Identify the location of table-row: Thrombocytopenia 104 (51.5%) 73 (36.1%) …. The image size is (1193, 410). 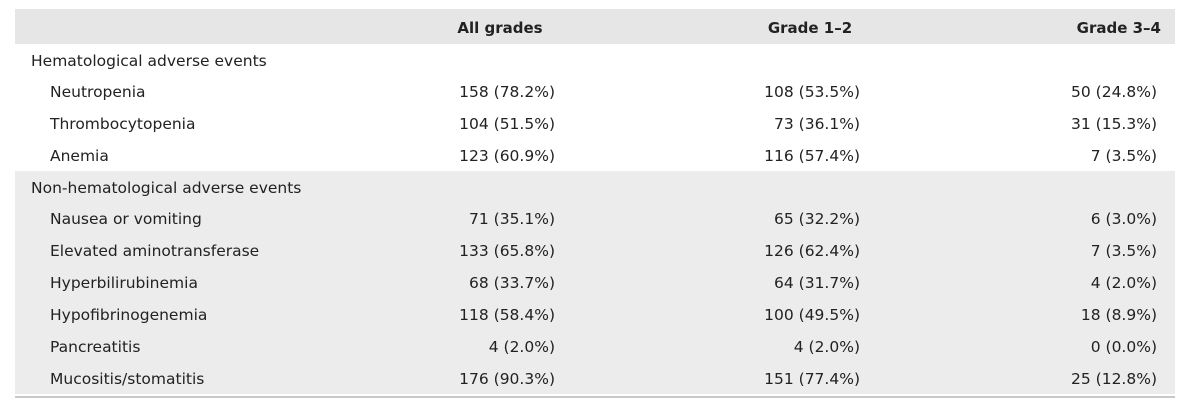
(595, 123).